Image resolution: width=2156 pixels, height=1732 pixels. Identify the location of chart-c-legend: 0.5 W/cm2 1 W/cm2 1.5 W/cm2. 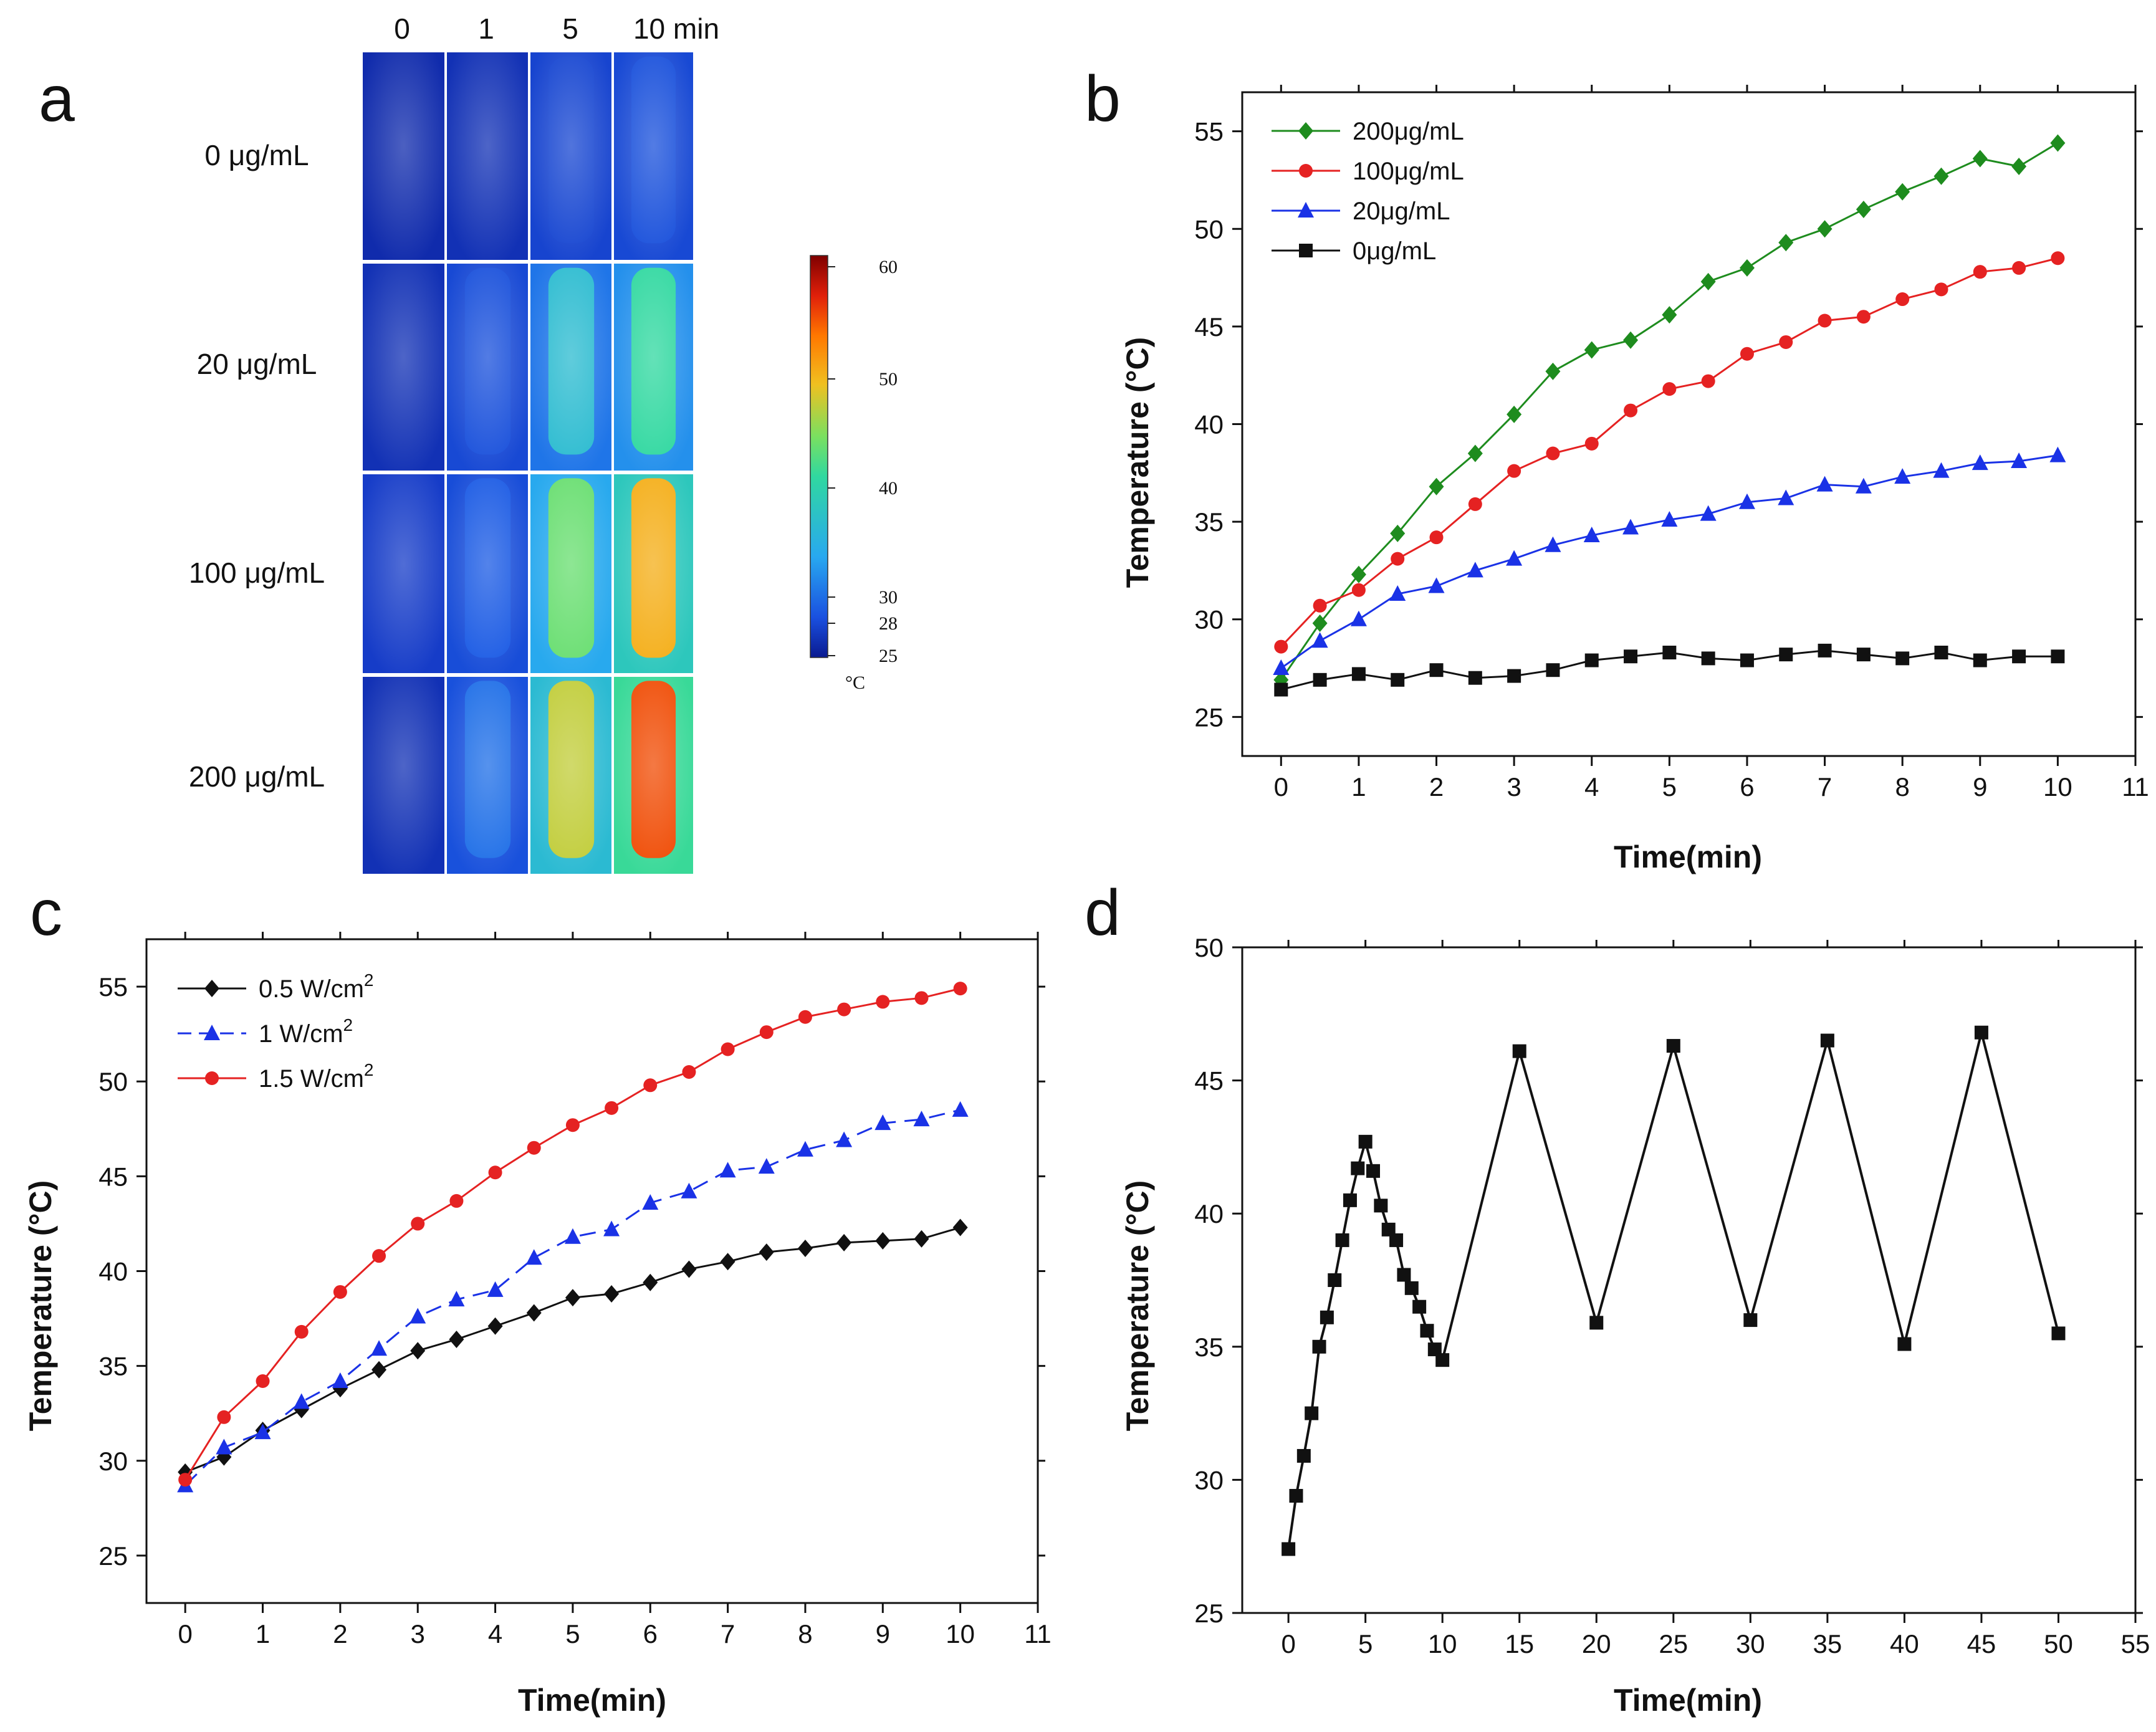
(275, 1031).